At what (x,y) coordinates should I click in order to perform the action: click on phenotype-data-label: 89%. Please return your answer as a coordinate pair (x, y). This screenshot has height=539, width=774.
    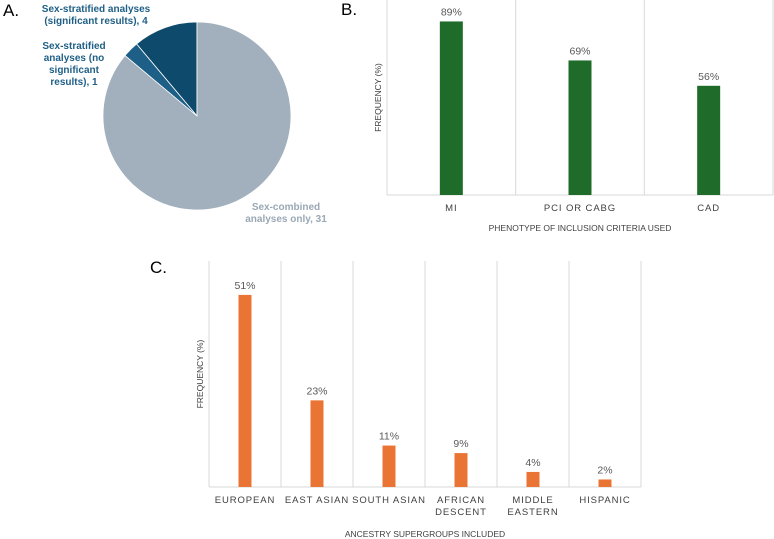
    Looking at the image, I should click on (451, 12).